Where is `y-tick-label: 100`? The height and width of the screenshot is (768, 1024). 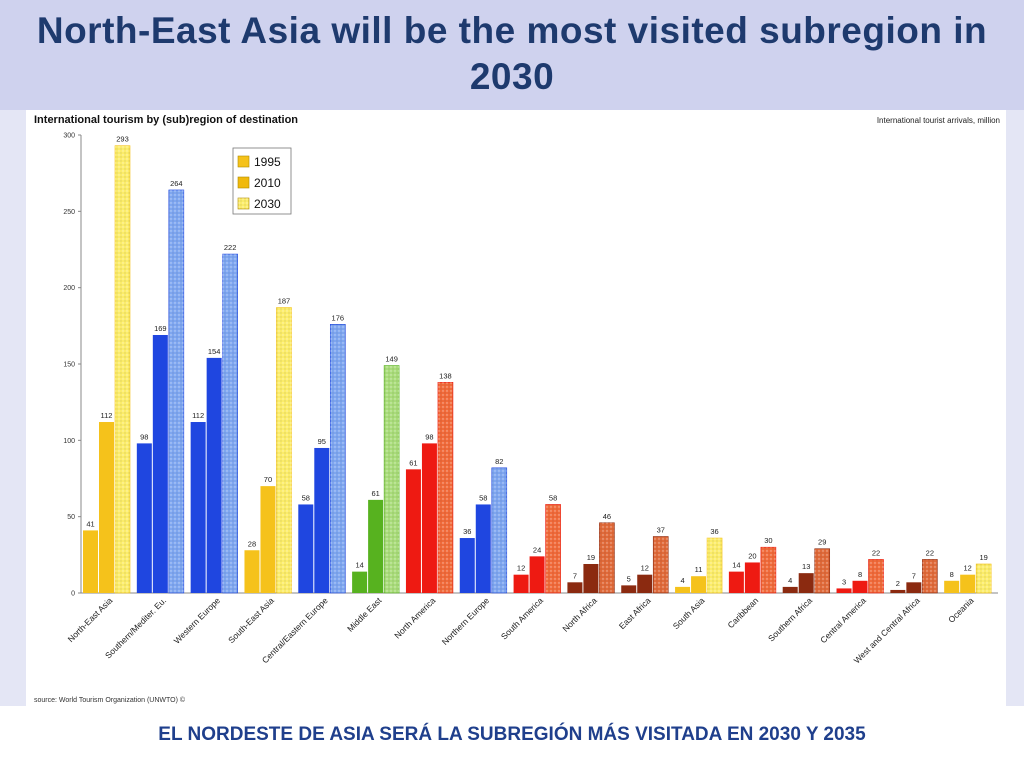 y-tick-label: 100 is located at coordinates (69, 441).